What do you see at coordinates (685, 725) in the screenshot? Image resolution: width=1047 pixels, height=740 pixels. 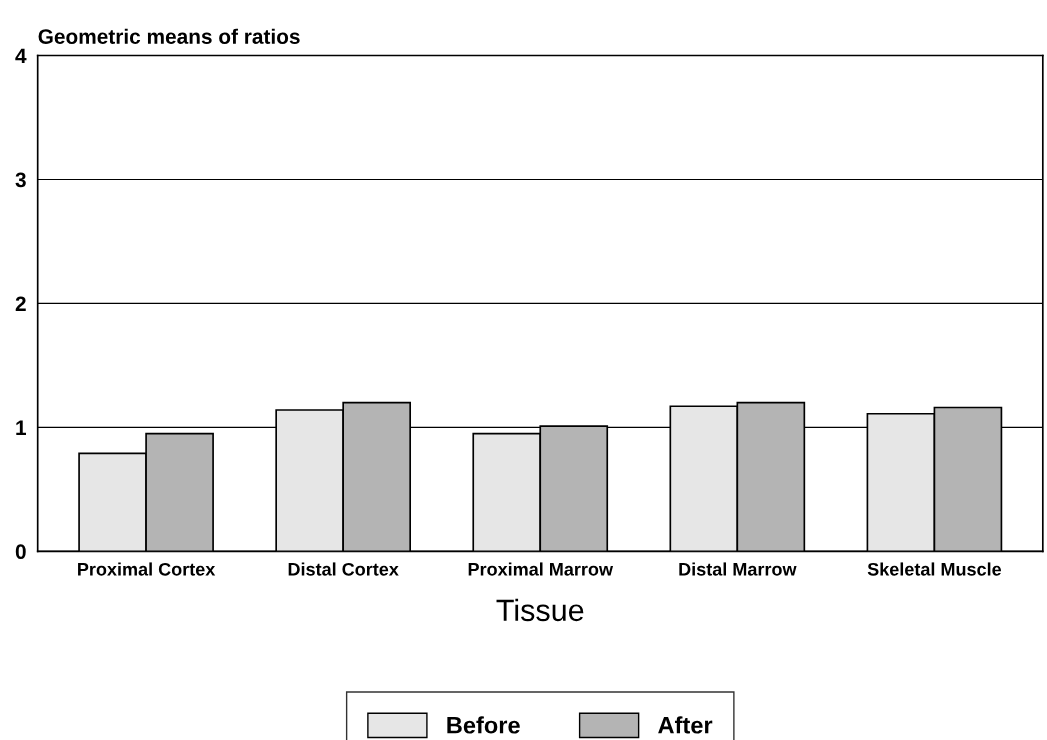 I see `legend-label: After` at bounding box center [685, 725].